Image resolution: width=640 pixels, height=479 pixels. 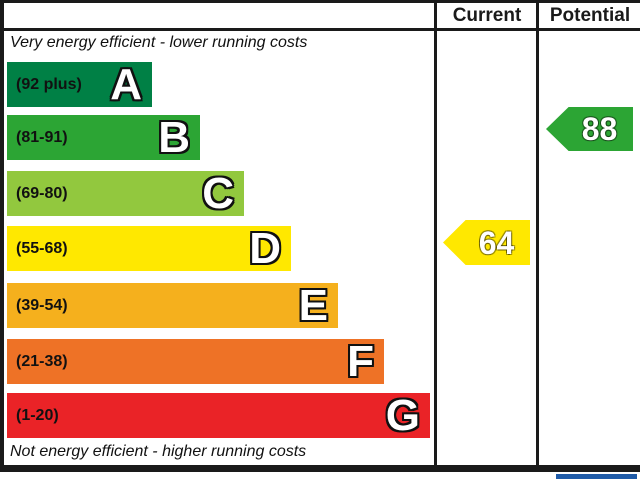 I want to click on potential-column-divider, so click(x=537, y=232).